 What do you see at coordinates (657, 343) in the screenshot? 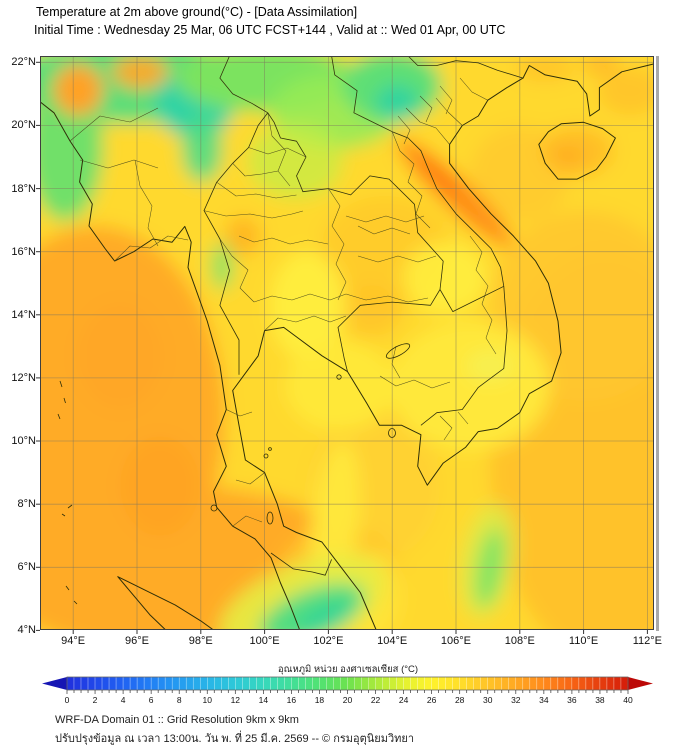
I see `plot-right-shadow` at bounding box center [657, 343].